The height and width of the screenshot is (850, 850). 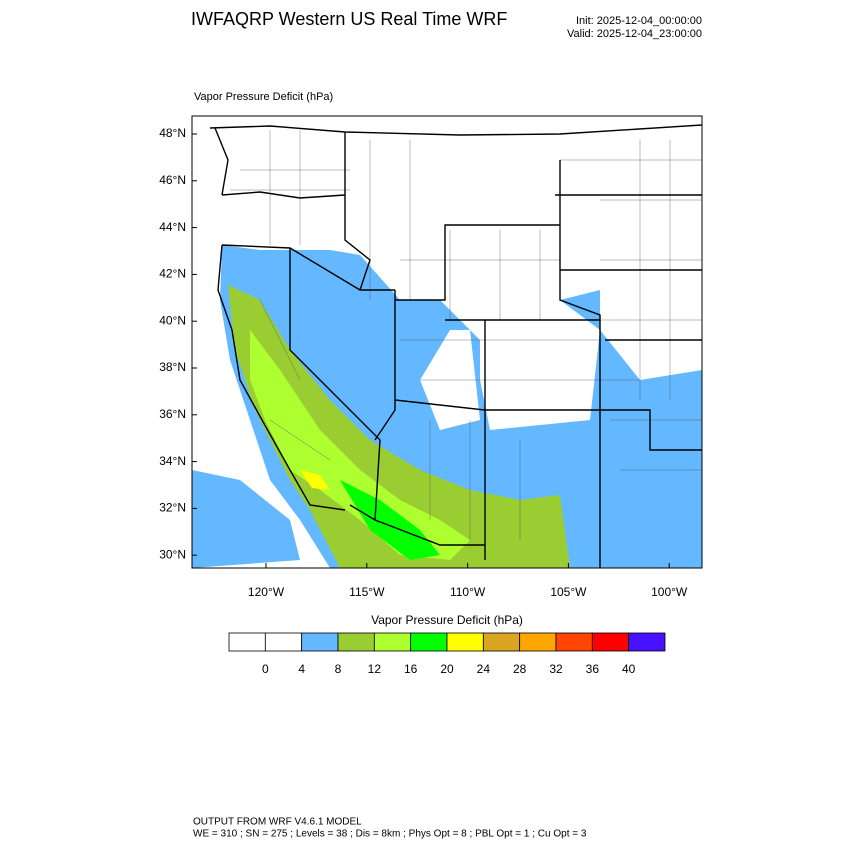 What do you see at coordinates (172, 180) in the screenshot?
I see `lat-label: 46°N` at bounding box center [172, 180].